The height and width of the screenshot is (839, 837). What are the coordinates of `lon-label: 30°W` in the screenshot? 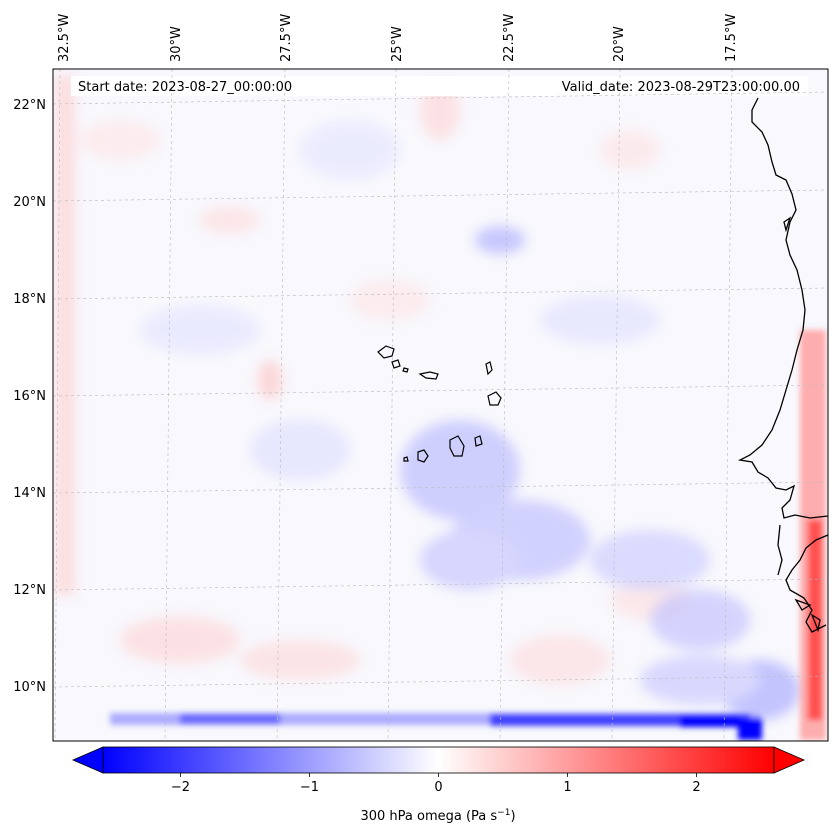 It's located at (176, 44).